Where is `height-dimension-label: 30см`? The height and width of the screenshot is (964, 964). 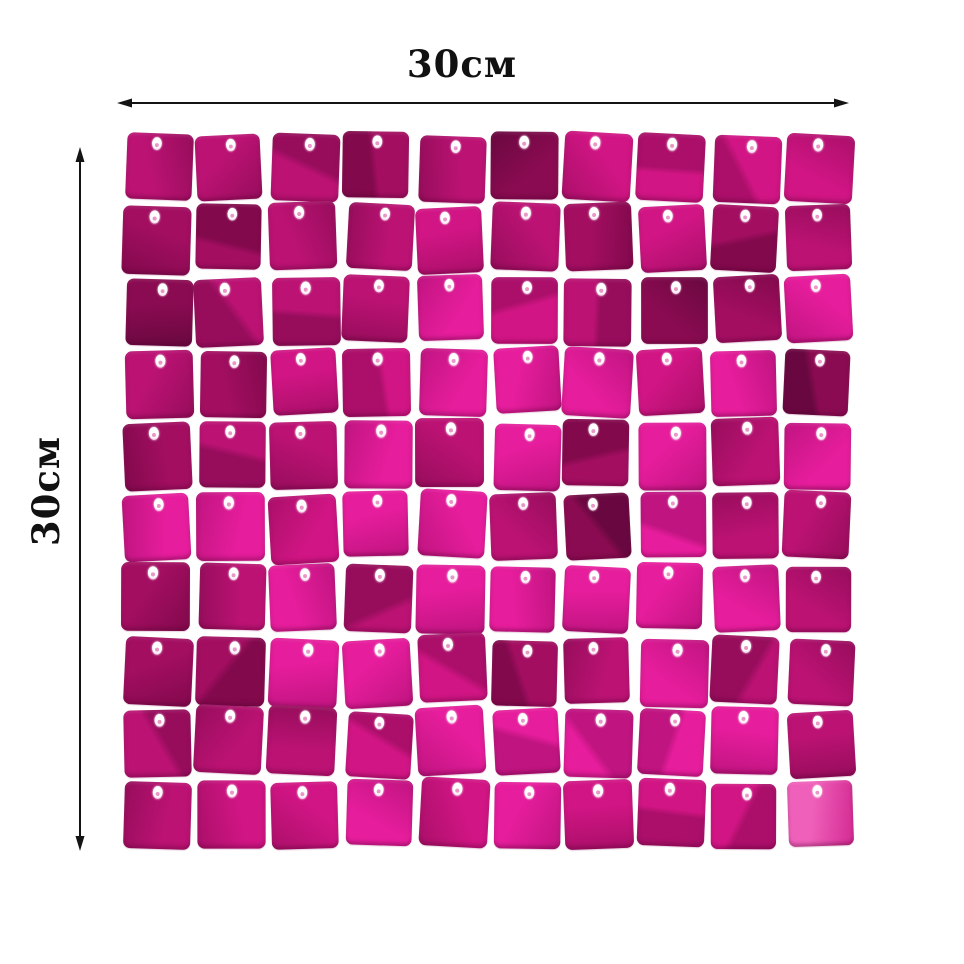
height-dimension-label: 30см is located at coordinates (46, 491).